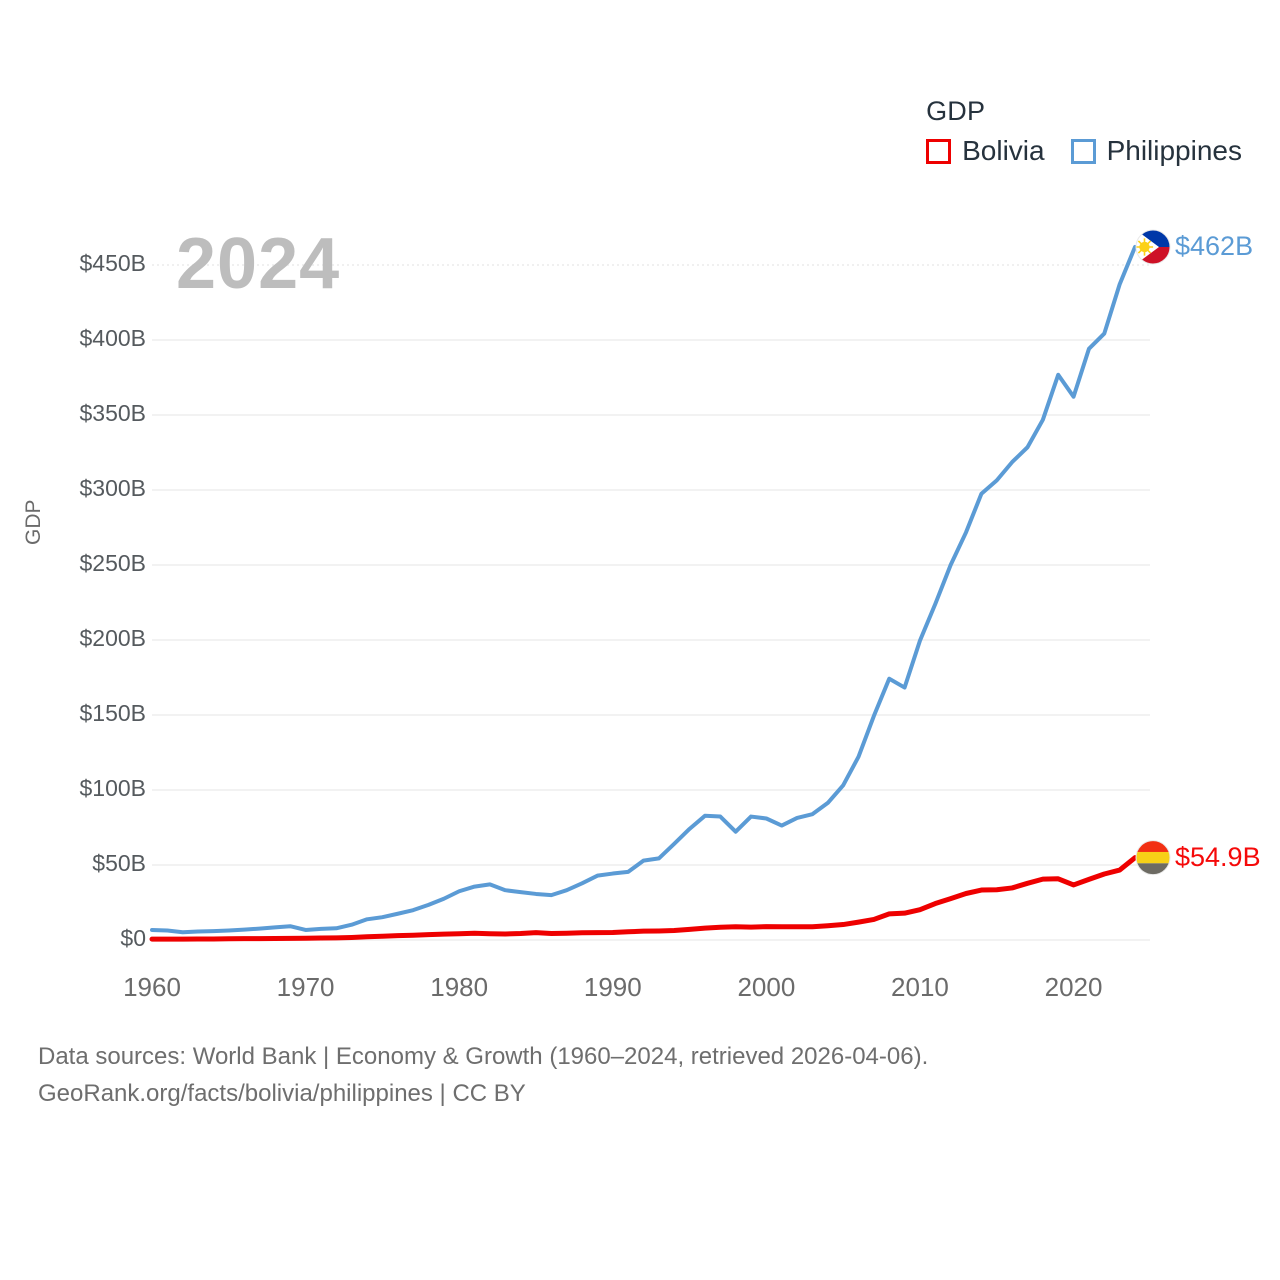 The width and height of the screenshot is (1280, 1280). I want to click on x-tick-1990: 1990, so click(612, 987).